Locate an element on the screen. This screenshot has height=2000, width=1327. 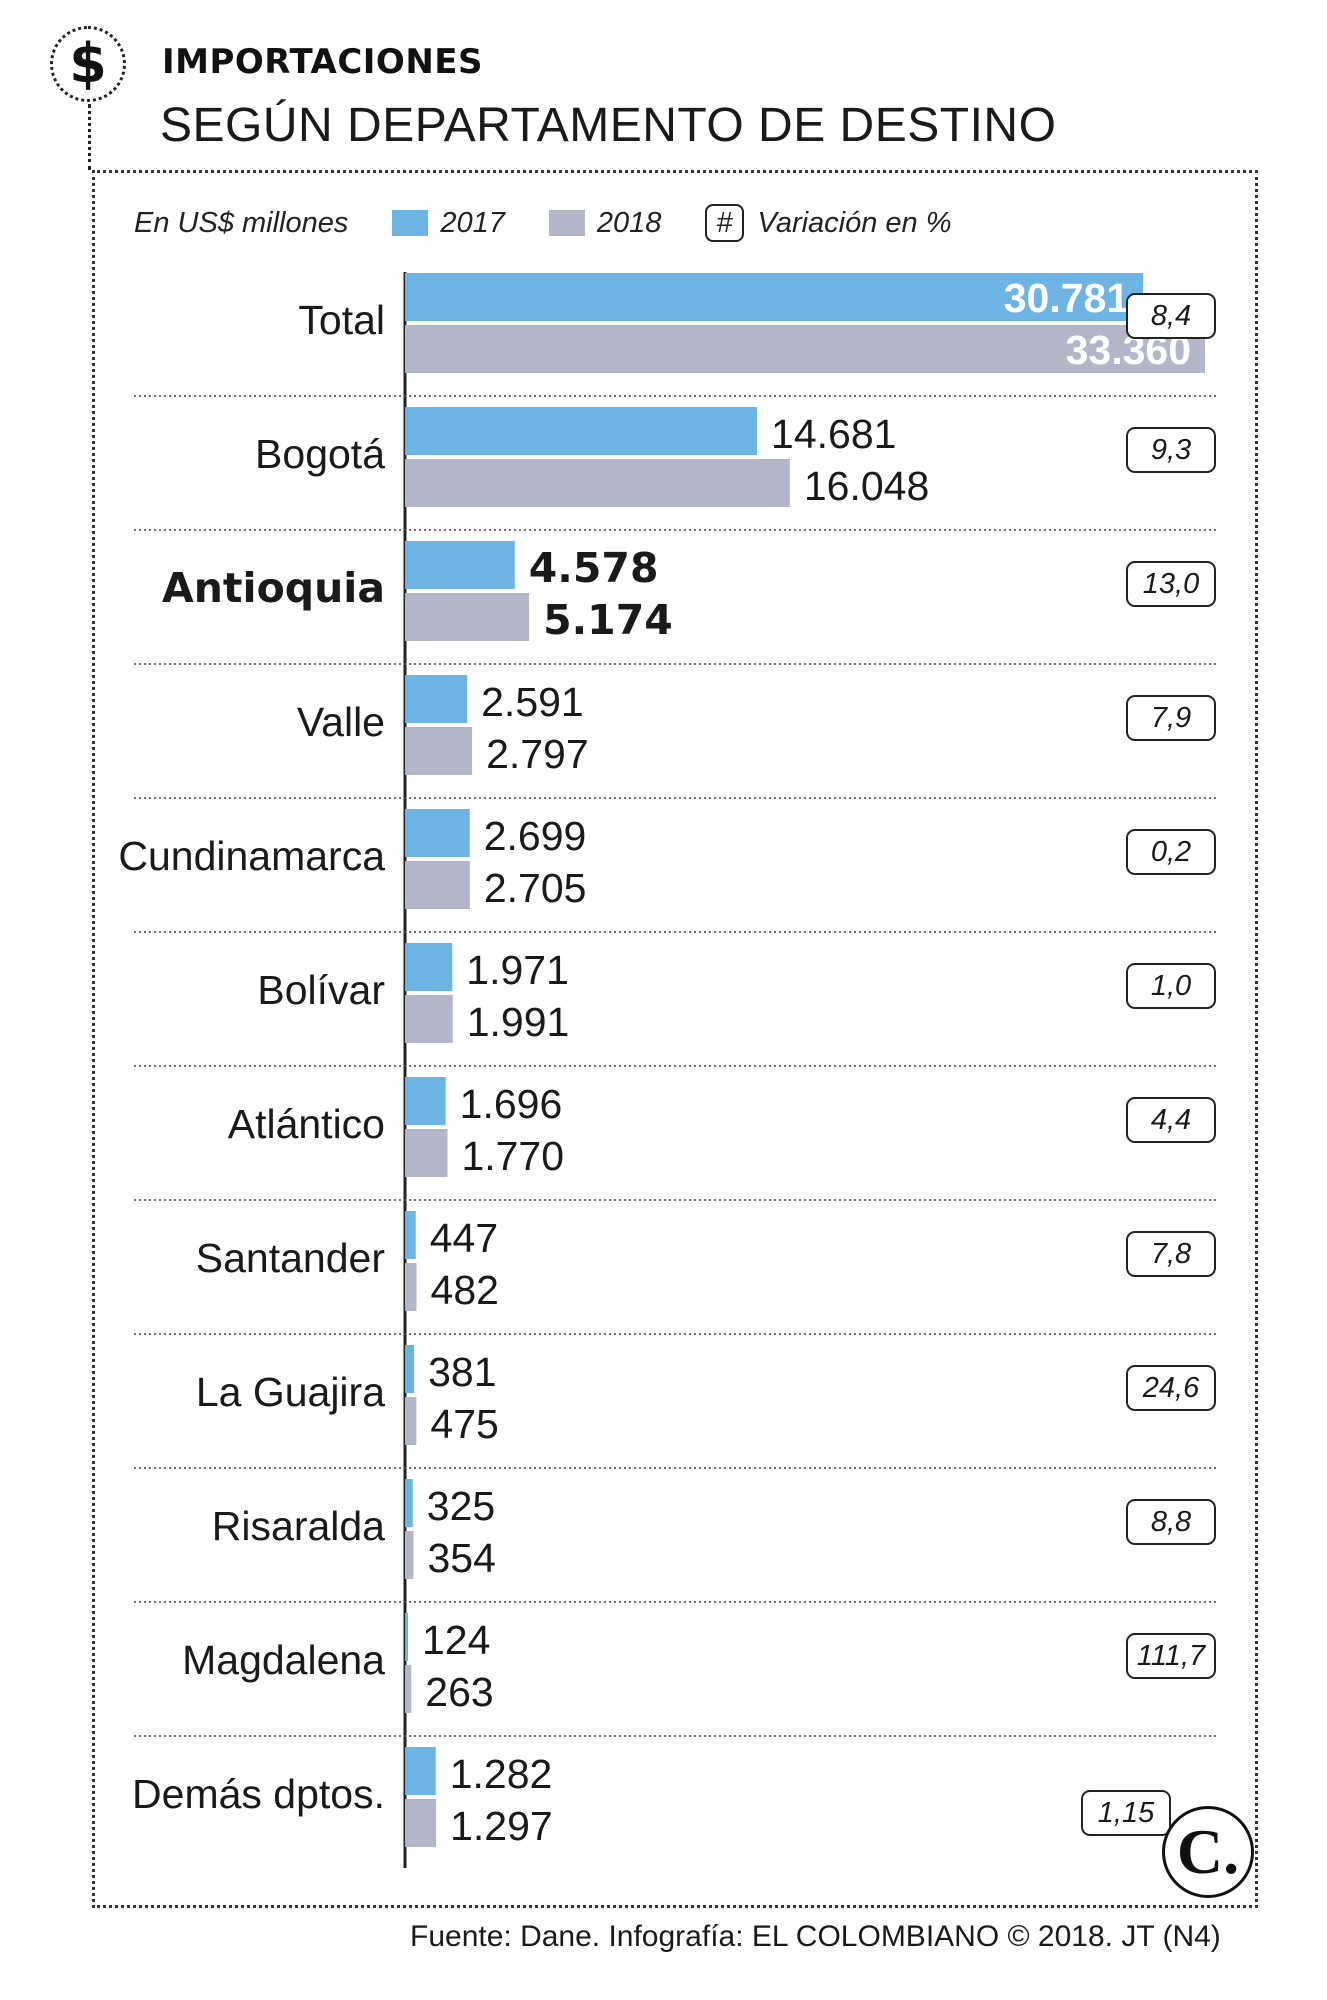
value-label-2018: 1.991 is located at coordinates (518, 1022).